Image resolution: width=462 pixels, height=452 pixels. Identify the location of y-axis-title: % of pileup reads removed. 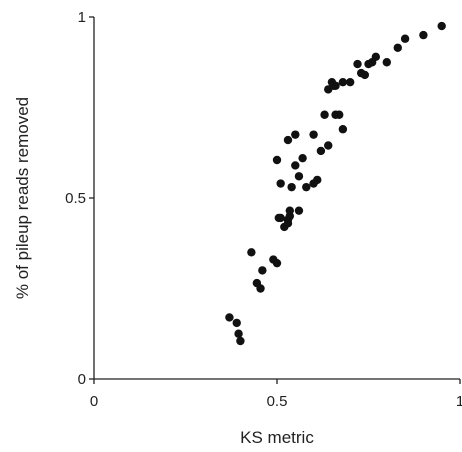
(22, 198).